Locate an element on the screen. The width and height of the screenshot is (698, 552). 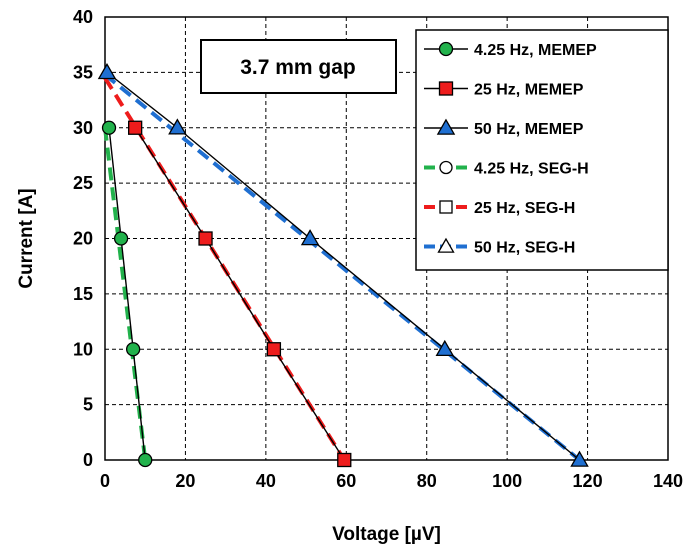
y-tick-label: 35 is located at coordinates (83, 72).